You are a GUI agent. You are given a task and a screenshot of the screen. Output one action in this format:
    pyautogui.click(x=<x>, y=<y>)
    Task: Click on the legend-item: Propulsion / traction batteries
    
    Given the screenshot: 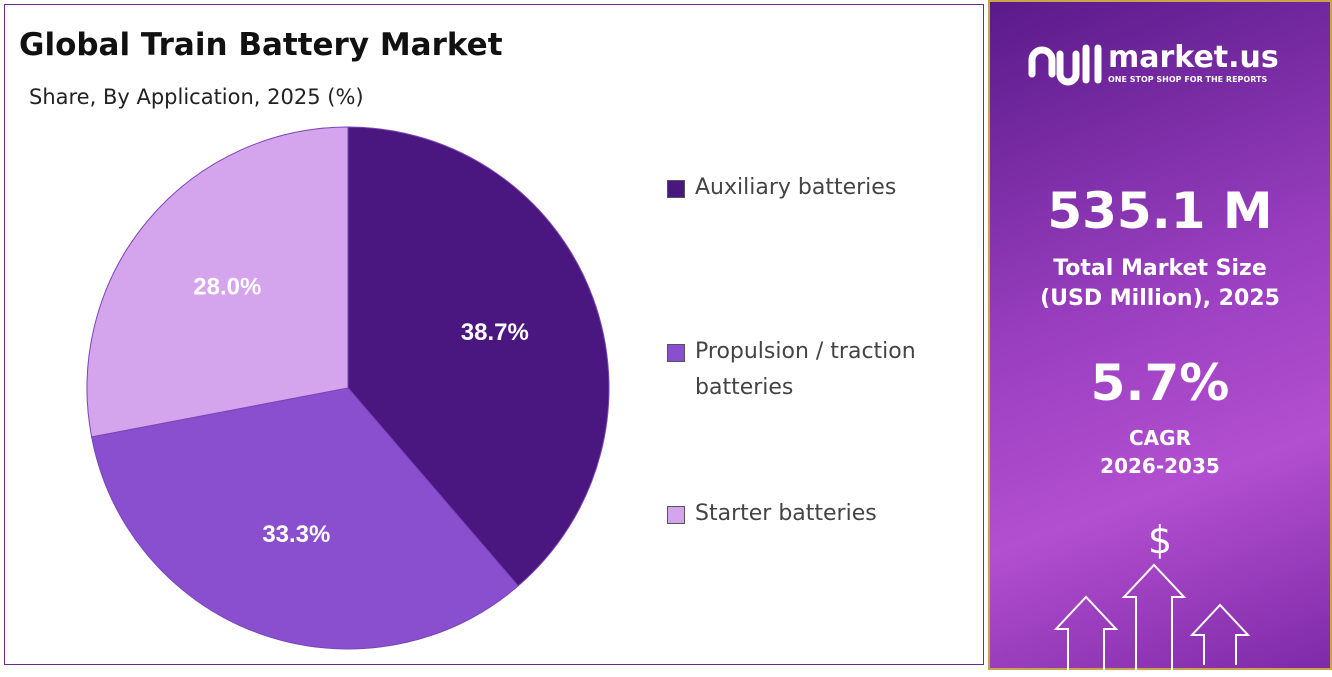 What is the action you would take?
    pyautogui.click(x=817, y=370)
    